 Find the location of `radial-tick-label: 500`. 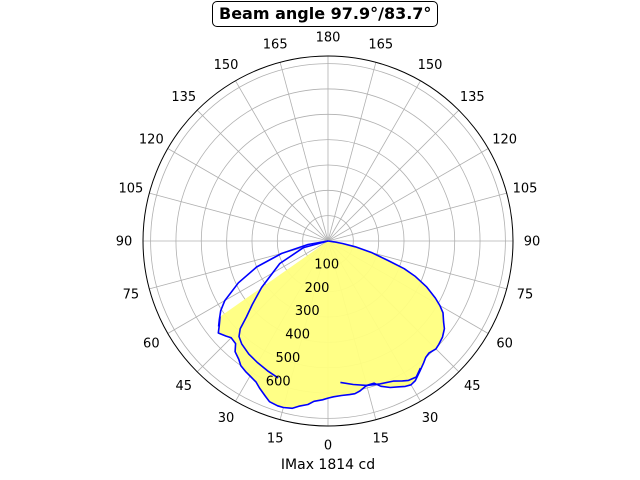

radial-tick-label: 500 is located at coordinates (288, 358).